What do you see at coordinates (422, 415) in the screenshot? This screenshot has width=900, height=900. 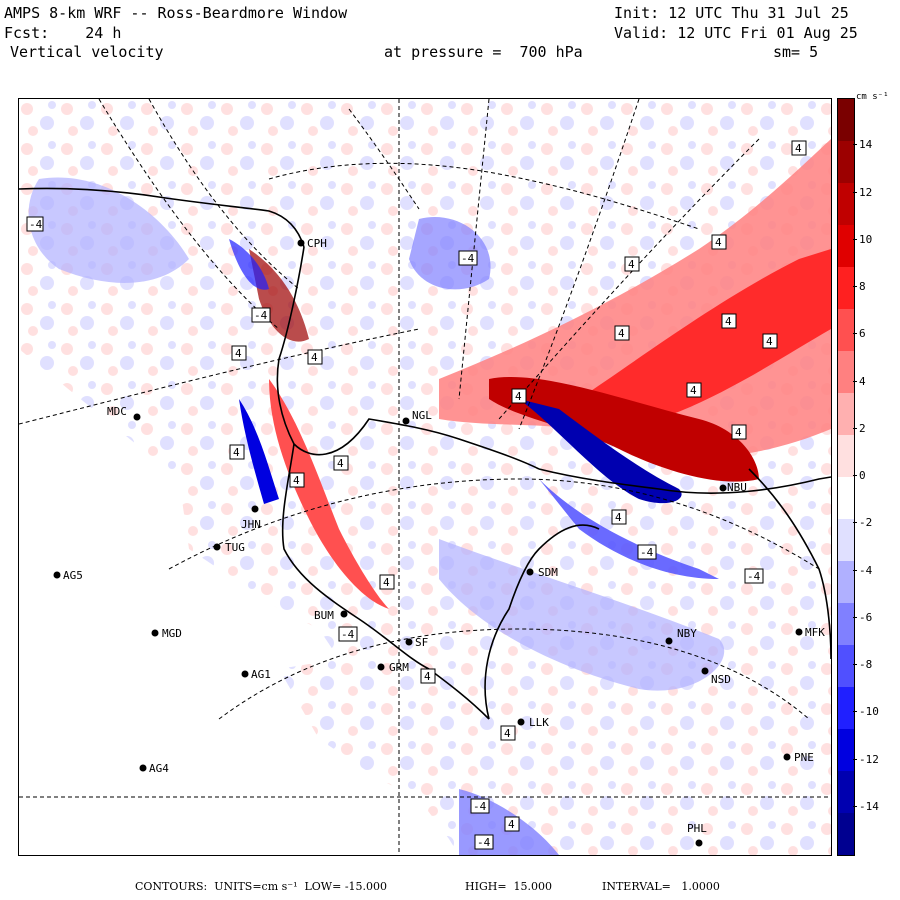 I see `station-label: NGL` at bounding box center [422, 415].